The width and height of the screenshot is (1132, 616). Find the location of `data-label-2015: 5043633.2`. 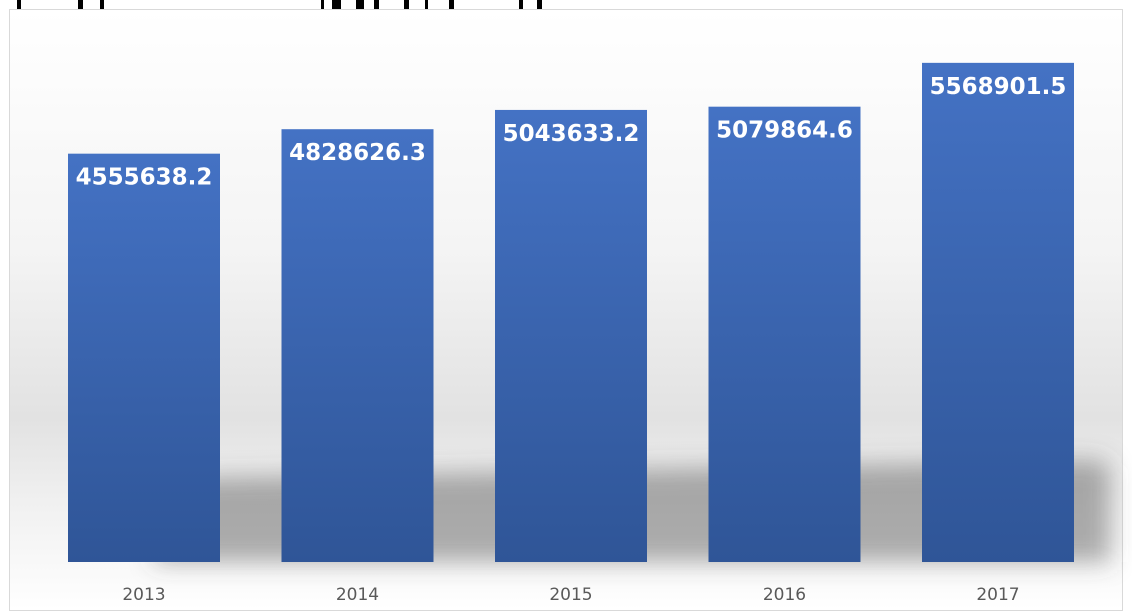

data-label-2015: 5043633.2 is located at coordinates (571, 134).